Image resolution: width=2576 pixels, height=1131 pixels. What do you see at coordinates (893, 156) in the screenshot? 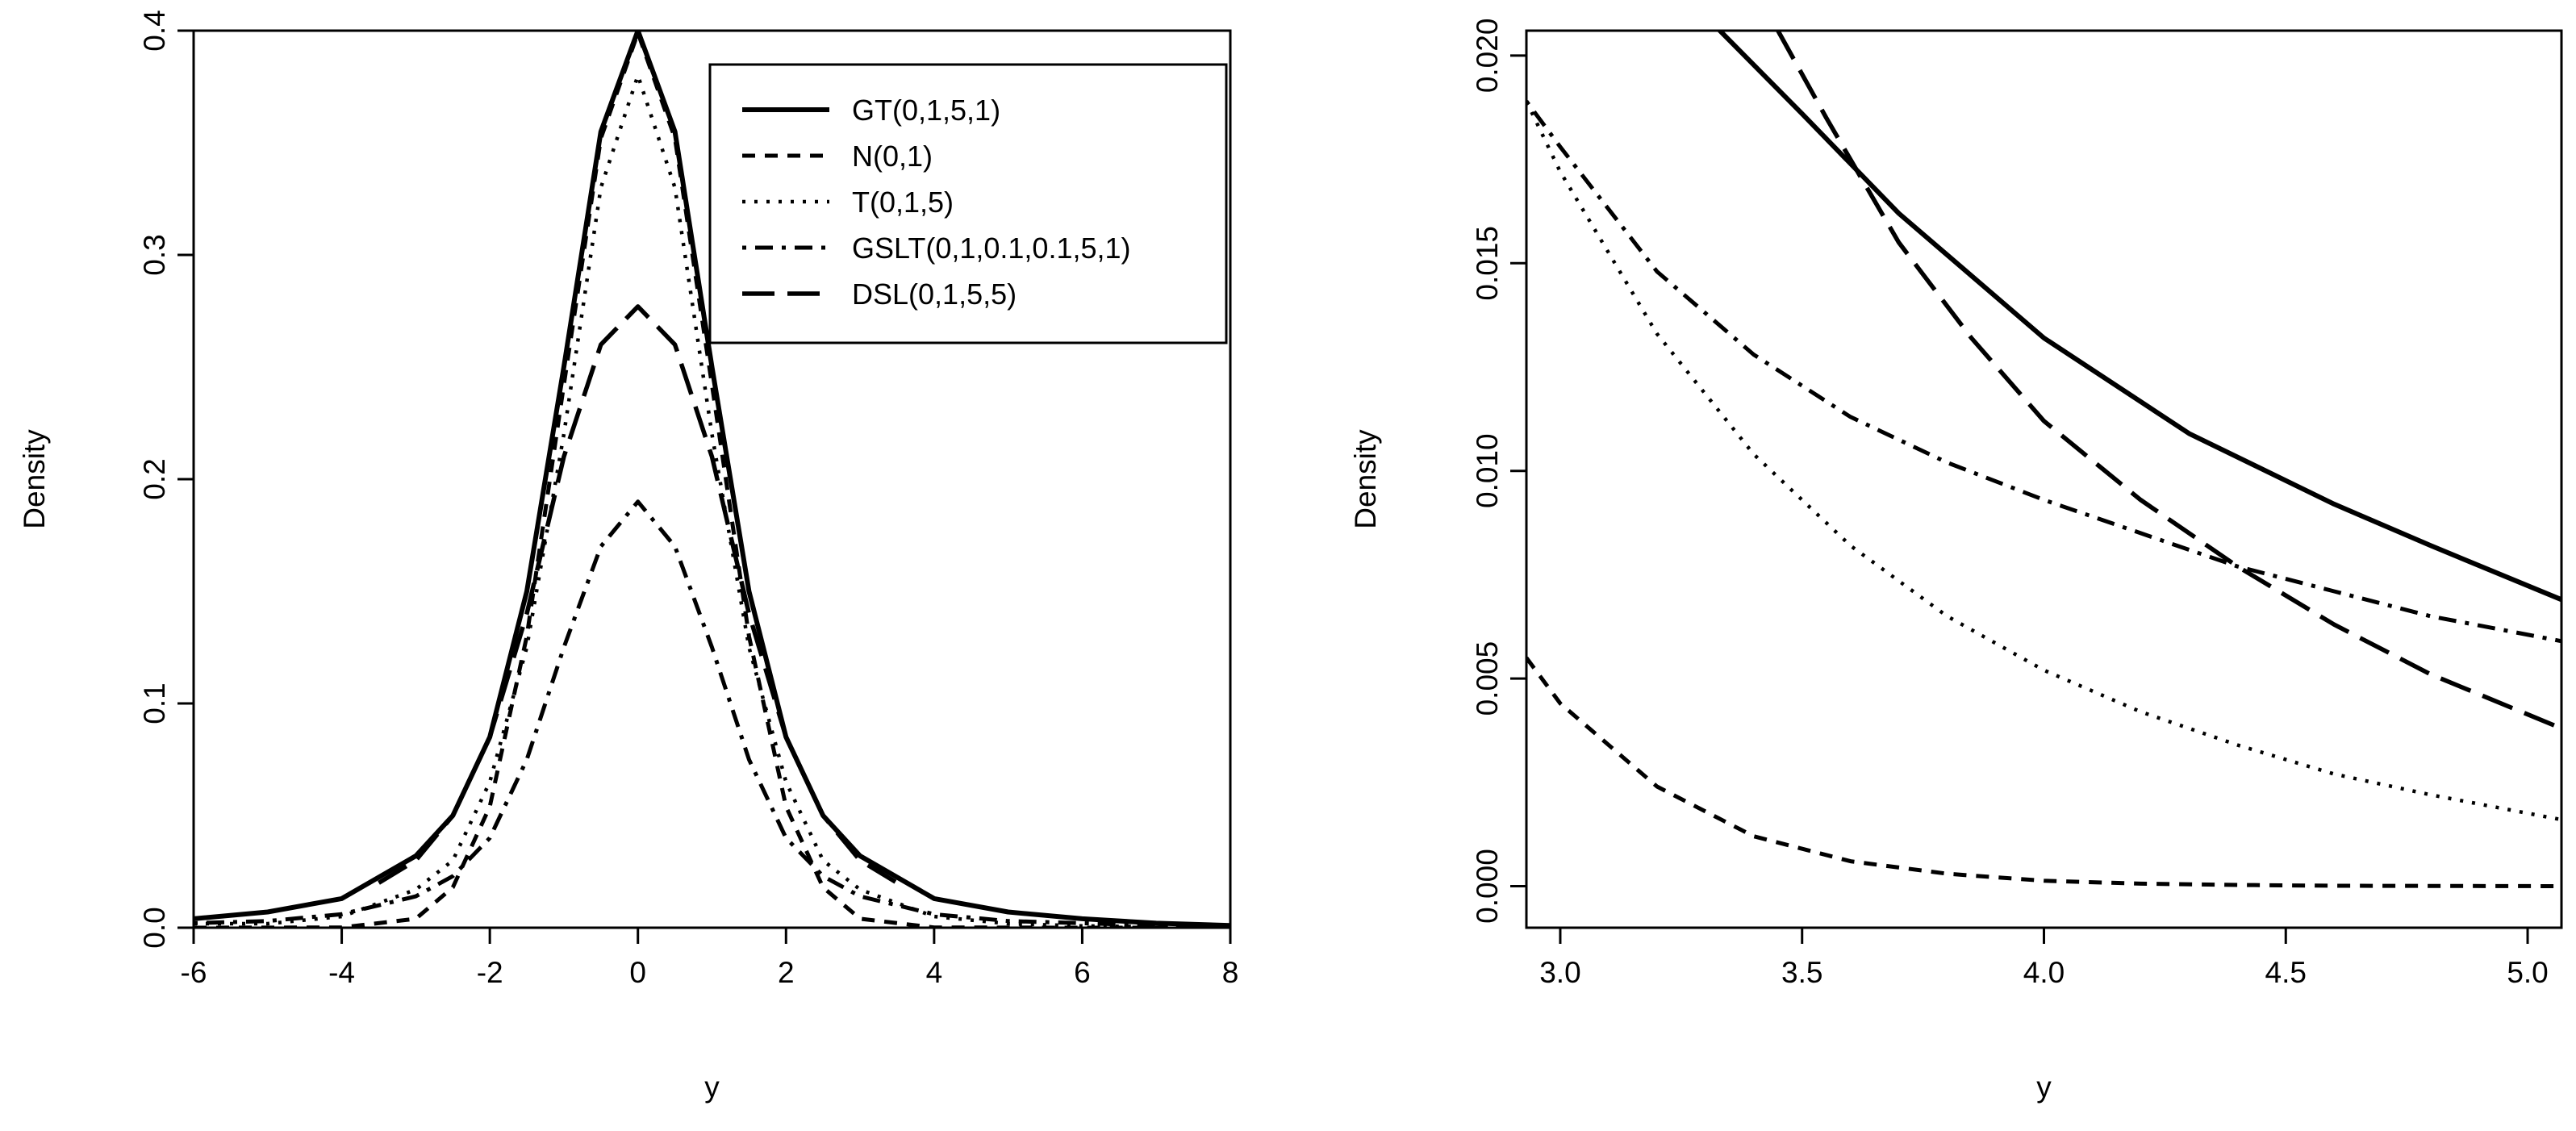
I see `legend-label: N(0,1)` at bounding box center [893, 156].